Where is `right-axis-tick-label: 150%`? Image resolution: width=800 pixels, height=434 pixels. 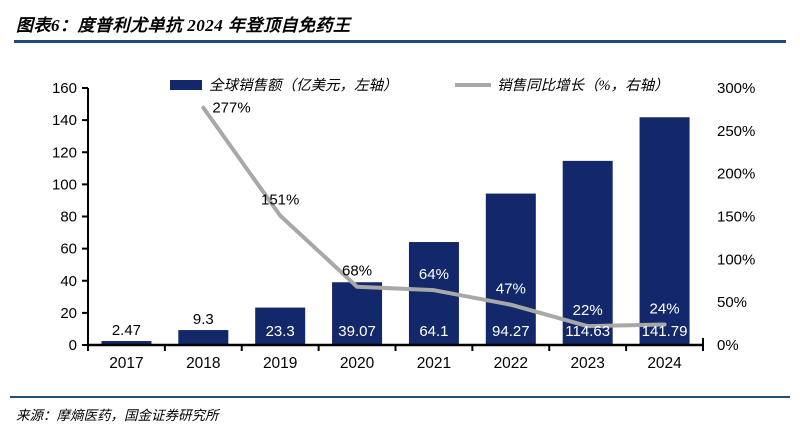
right-axis-tick-label: 150% is located at coordinates (736, 217).